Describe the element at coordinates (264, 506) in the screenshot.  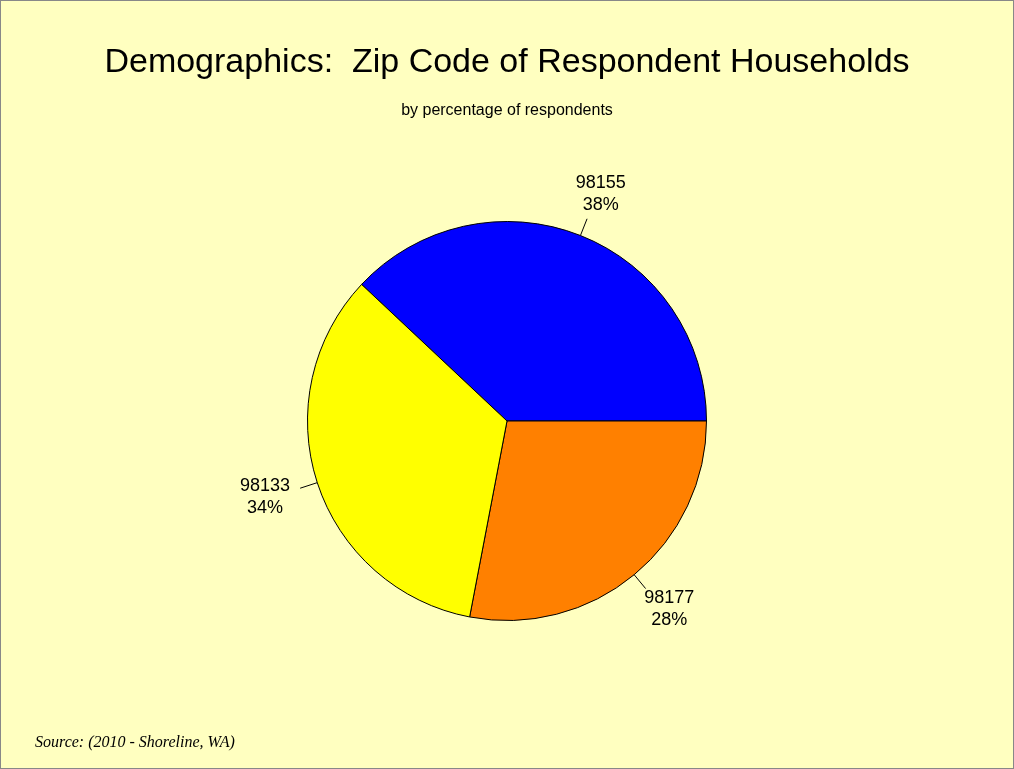
I see `data-label: 34%` at that location.